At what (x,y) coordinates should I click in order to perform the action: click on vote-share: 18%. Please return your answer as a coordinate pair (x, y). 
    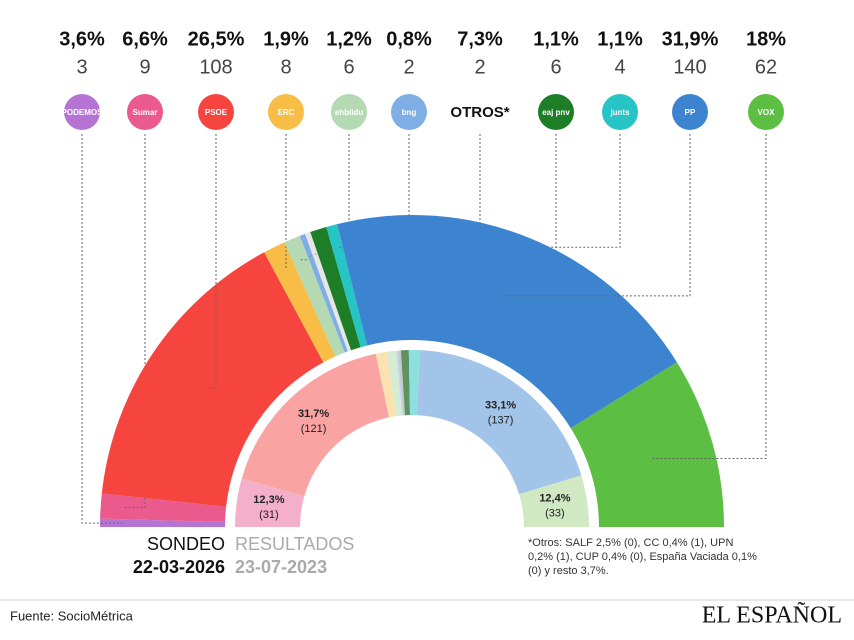
    Looking at the image, I should click on (766, 39).